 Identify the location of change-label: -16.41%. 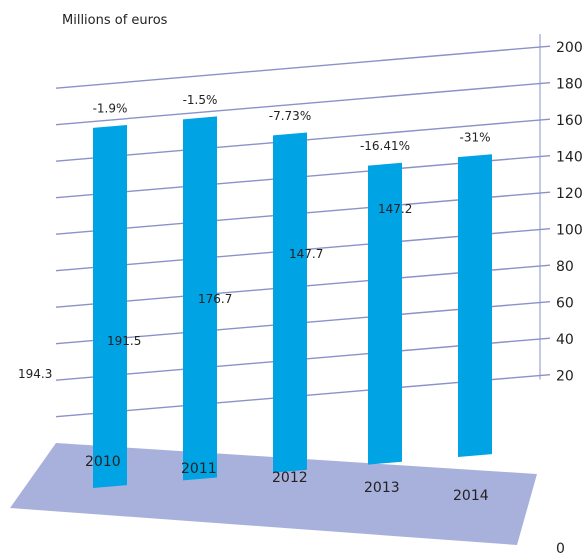
(385, 146).